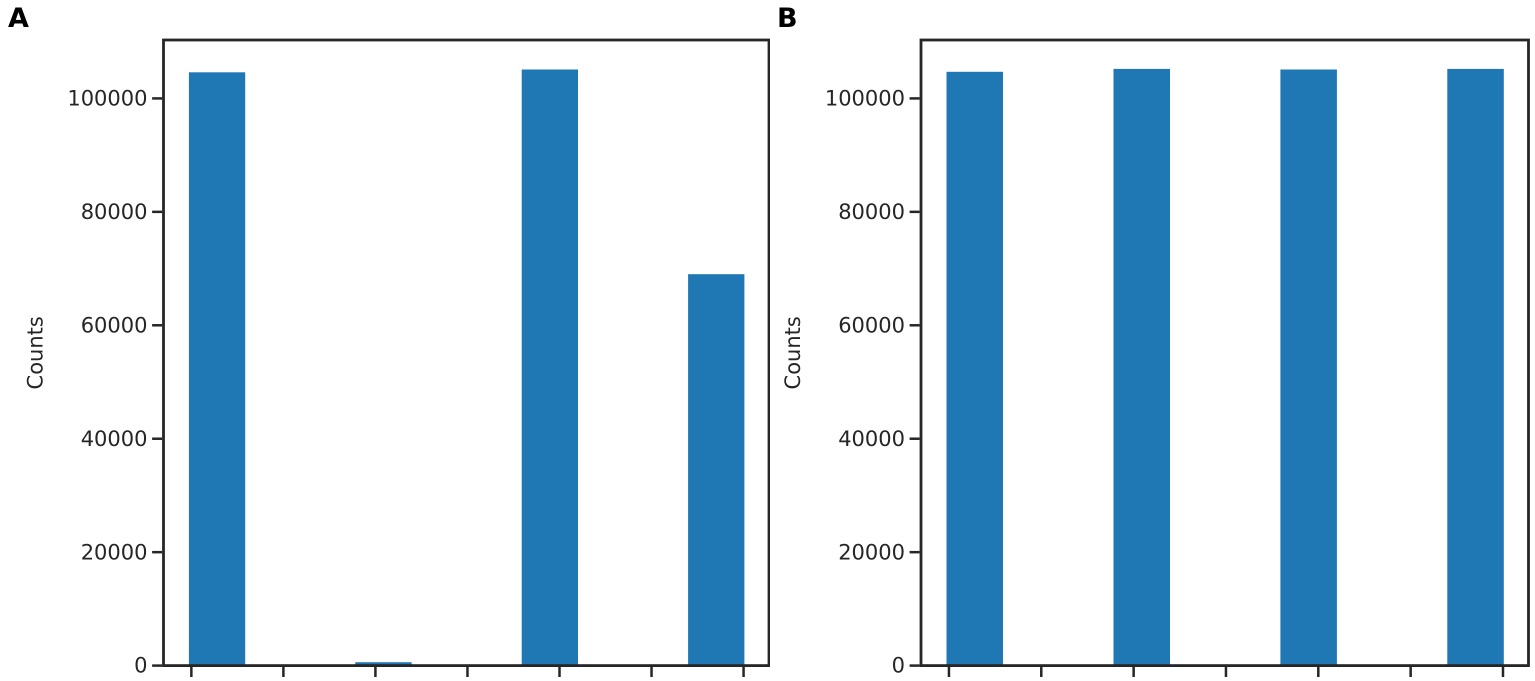  What do you see at coordinates (19, 18) in the screenshot?
I see `panel-a-label: A` at bounding box center [19, 18].